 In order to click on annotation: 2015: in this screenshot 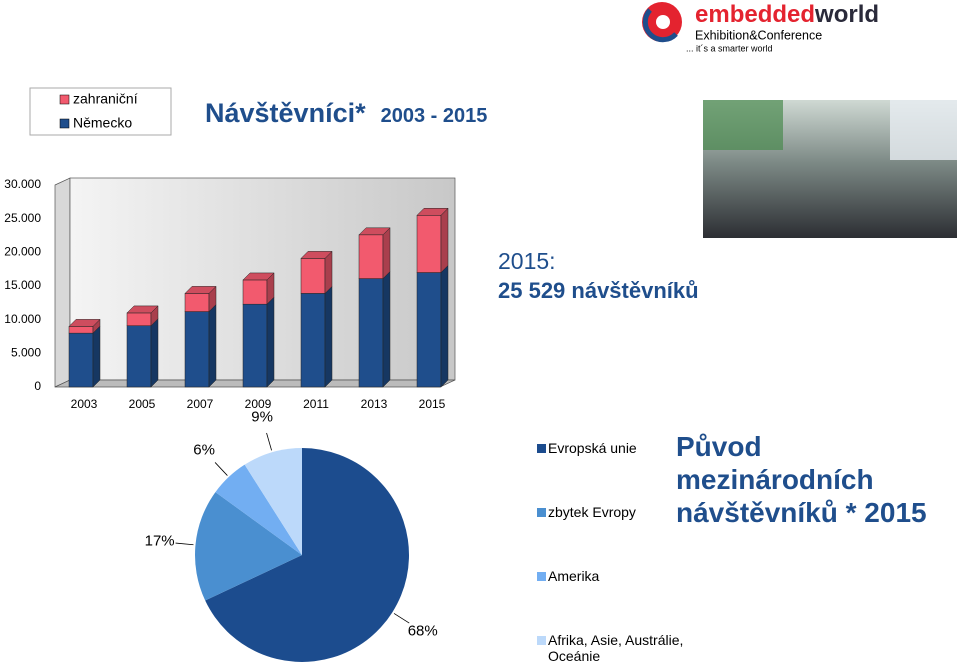, I will do `click(527, 261)`.